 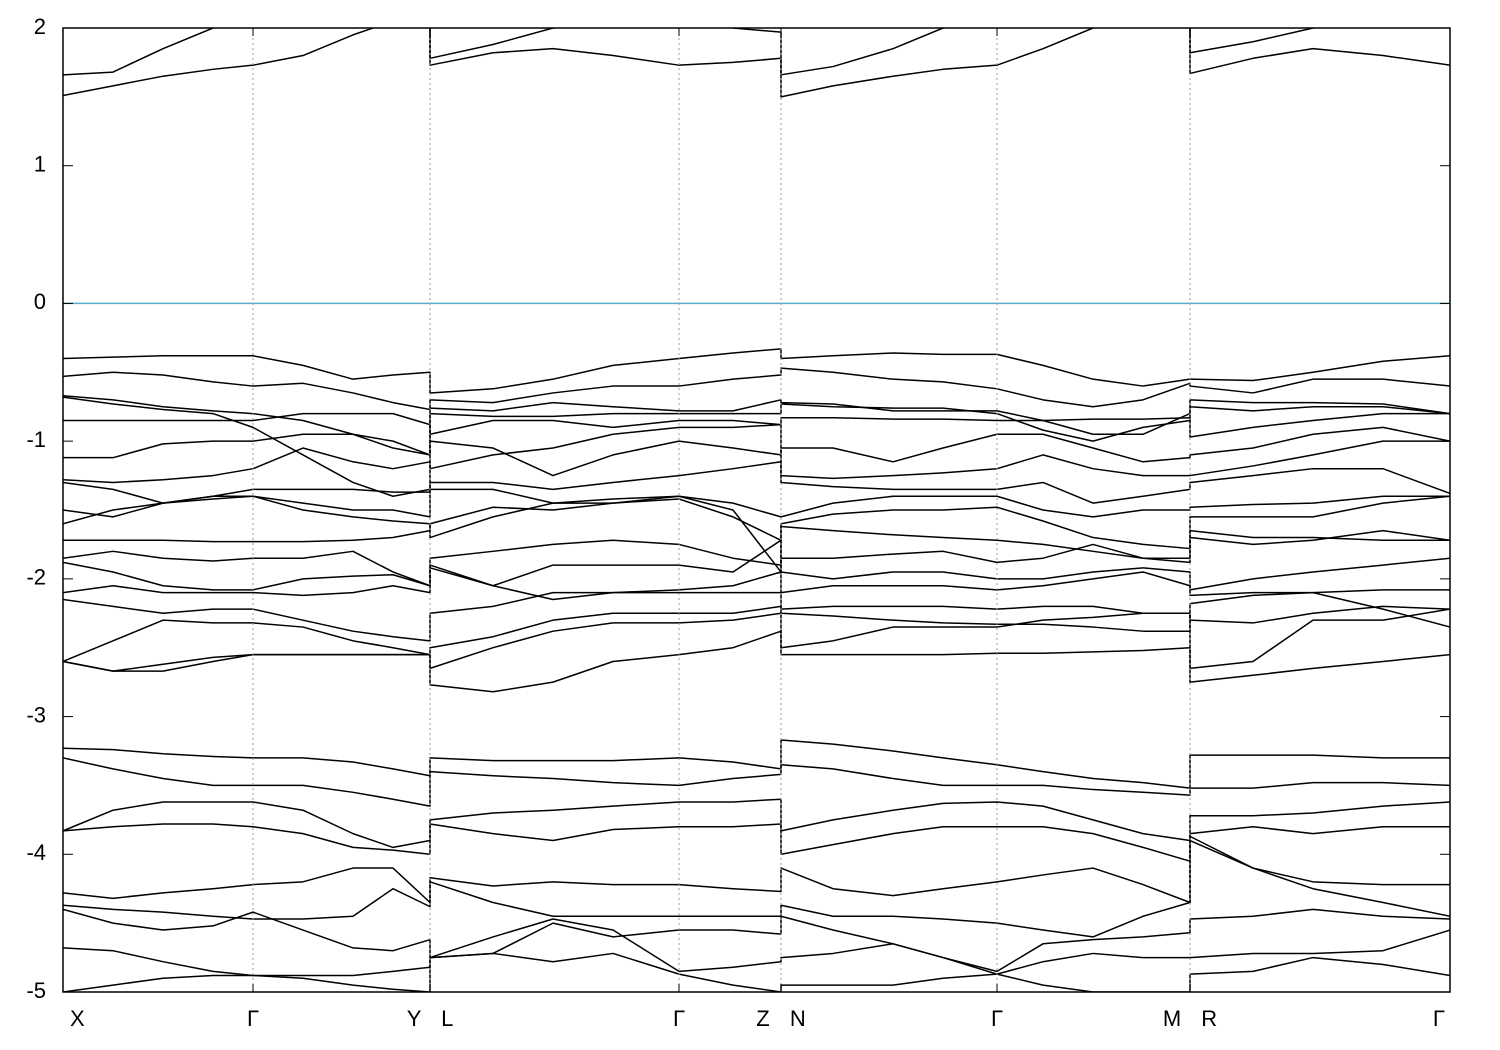 I want to click on x-tick-label: X, so click(x=77, y=1018).